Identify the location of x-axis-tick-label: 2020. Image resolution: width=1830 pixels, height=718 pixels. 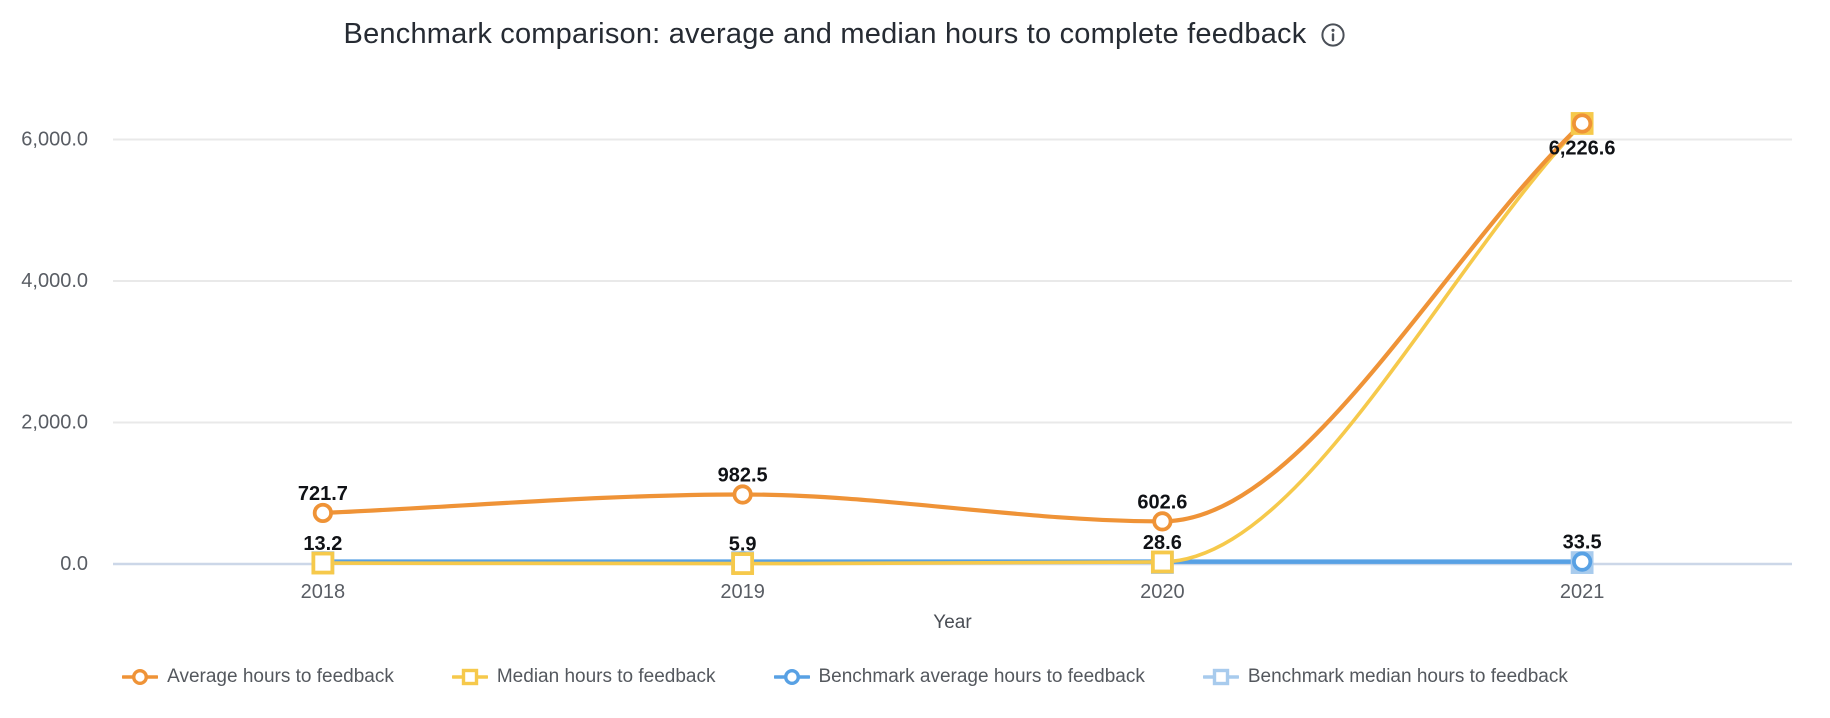
(1162, 592).